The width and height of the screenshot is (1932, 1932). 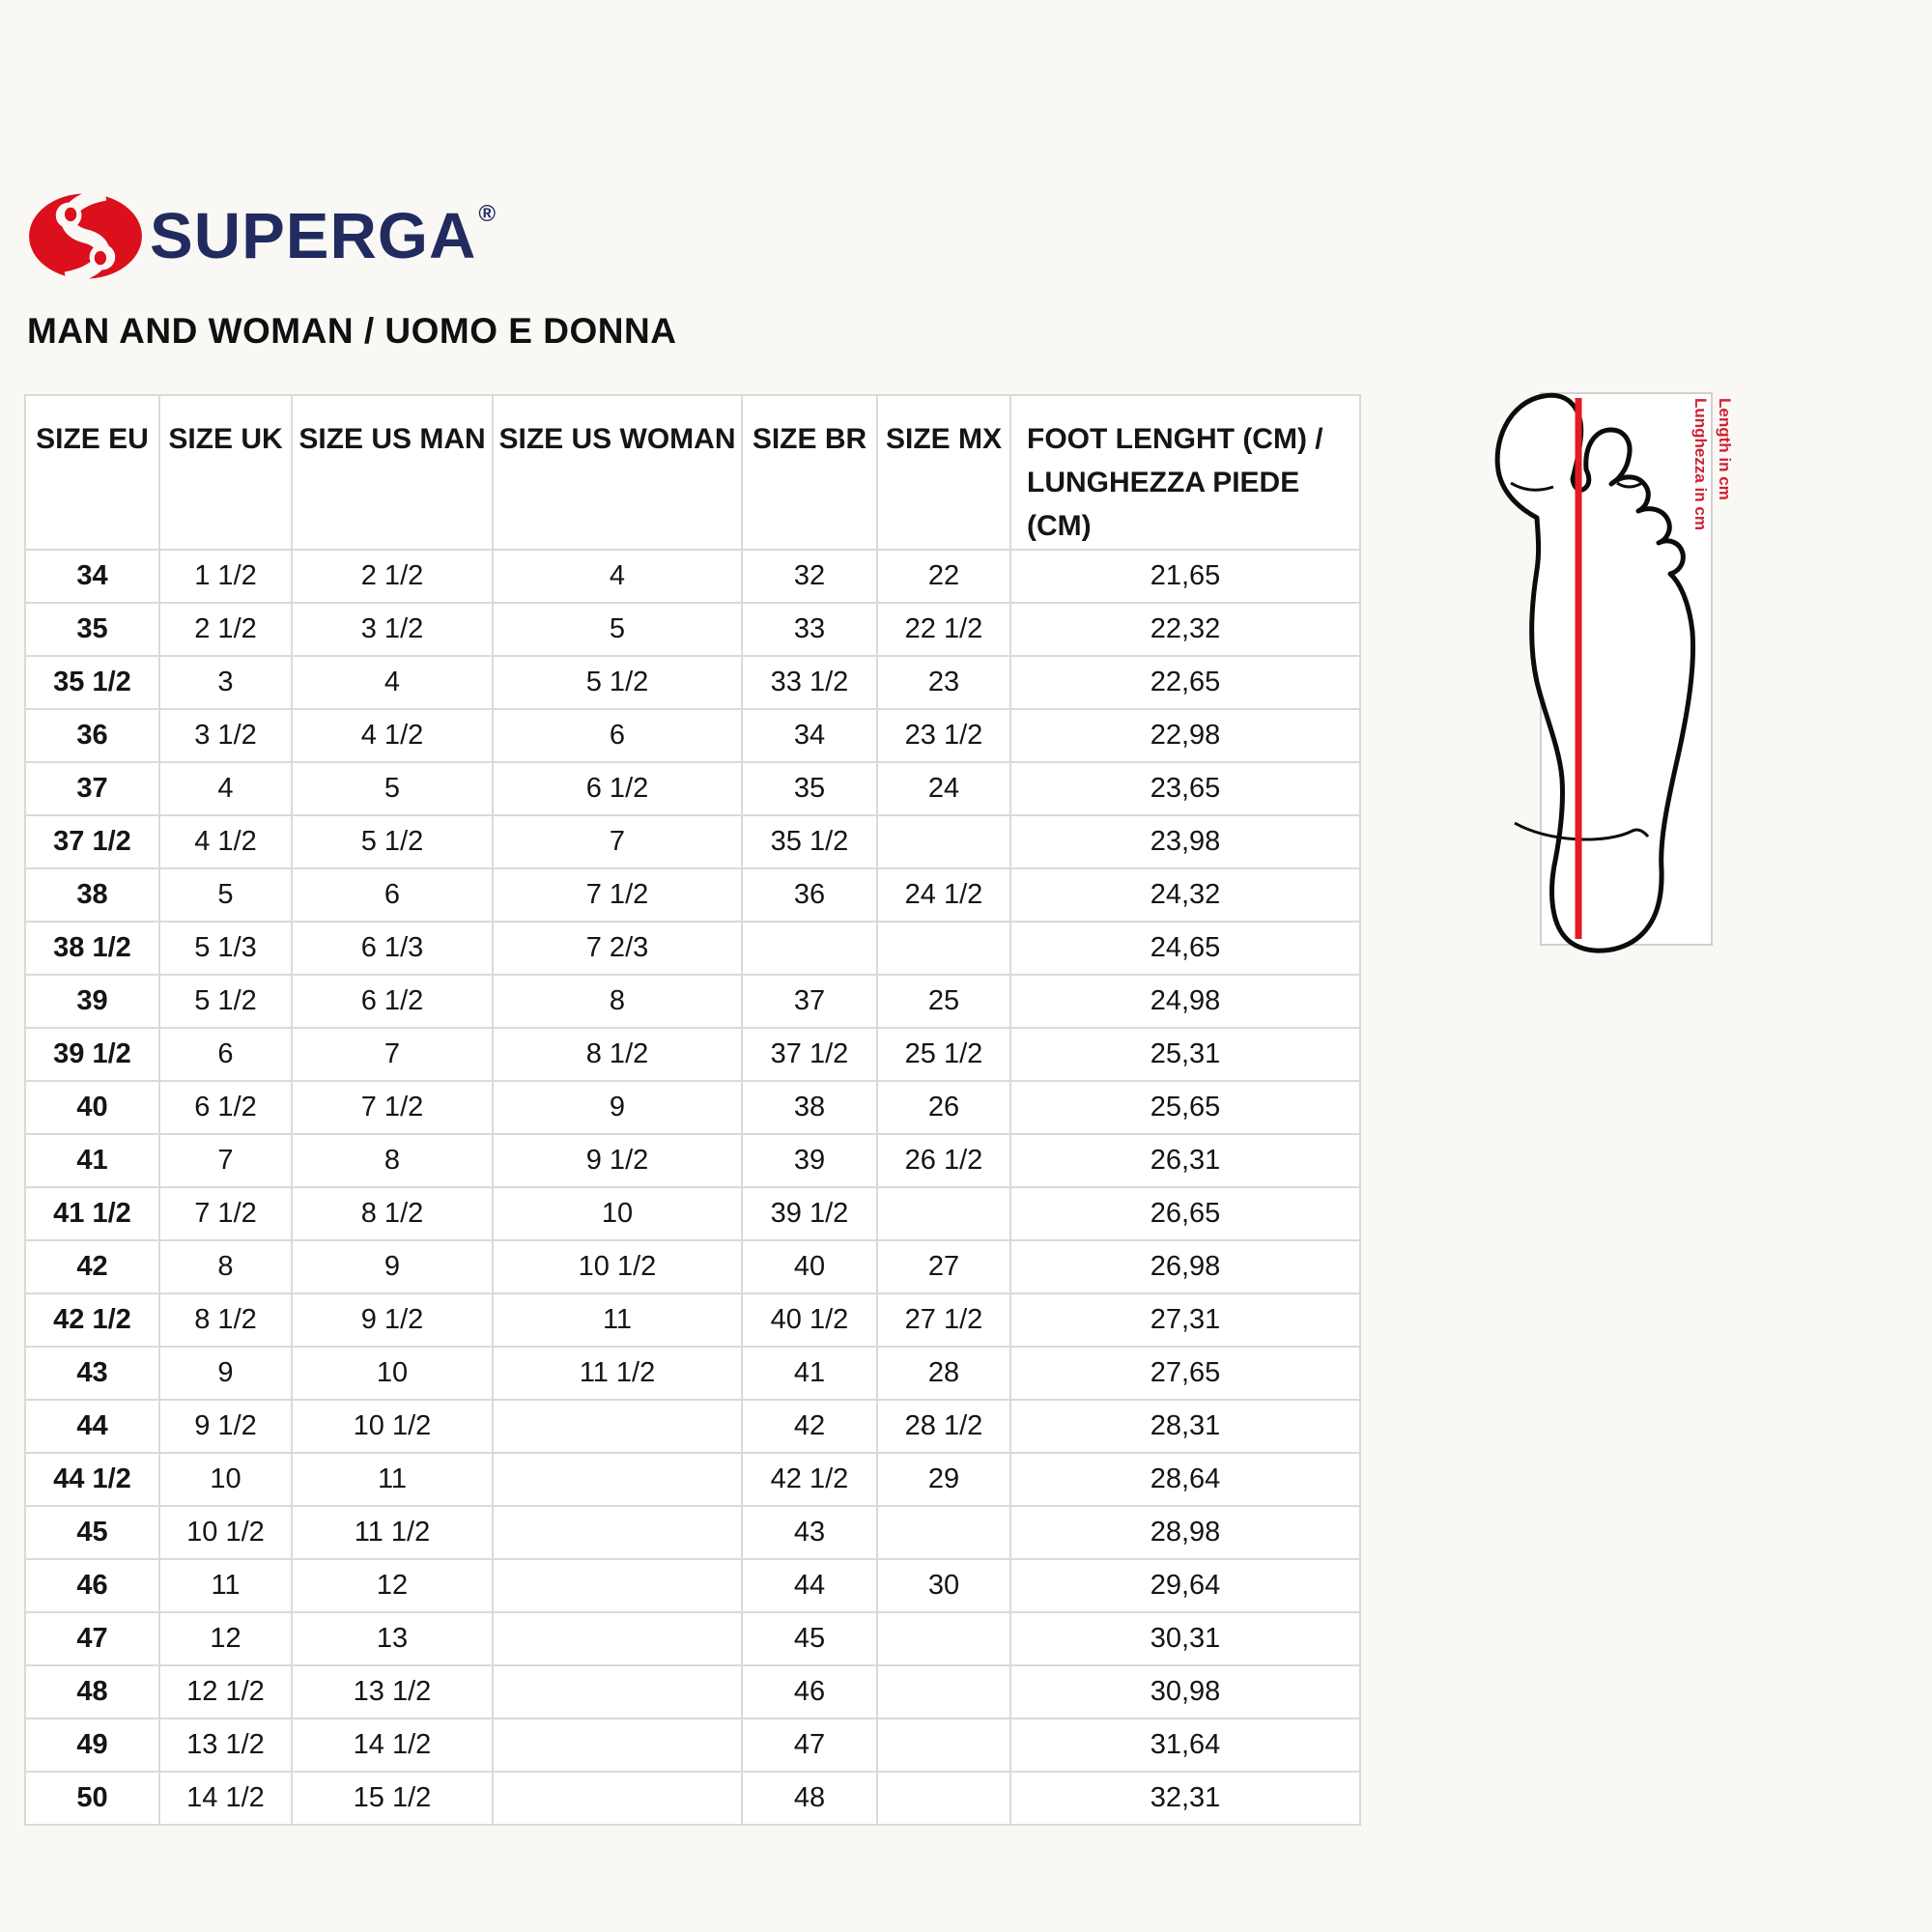 I want to click on cell: 35 1/2, so click(x=92, y=682).